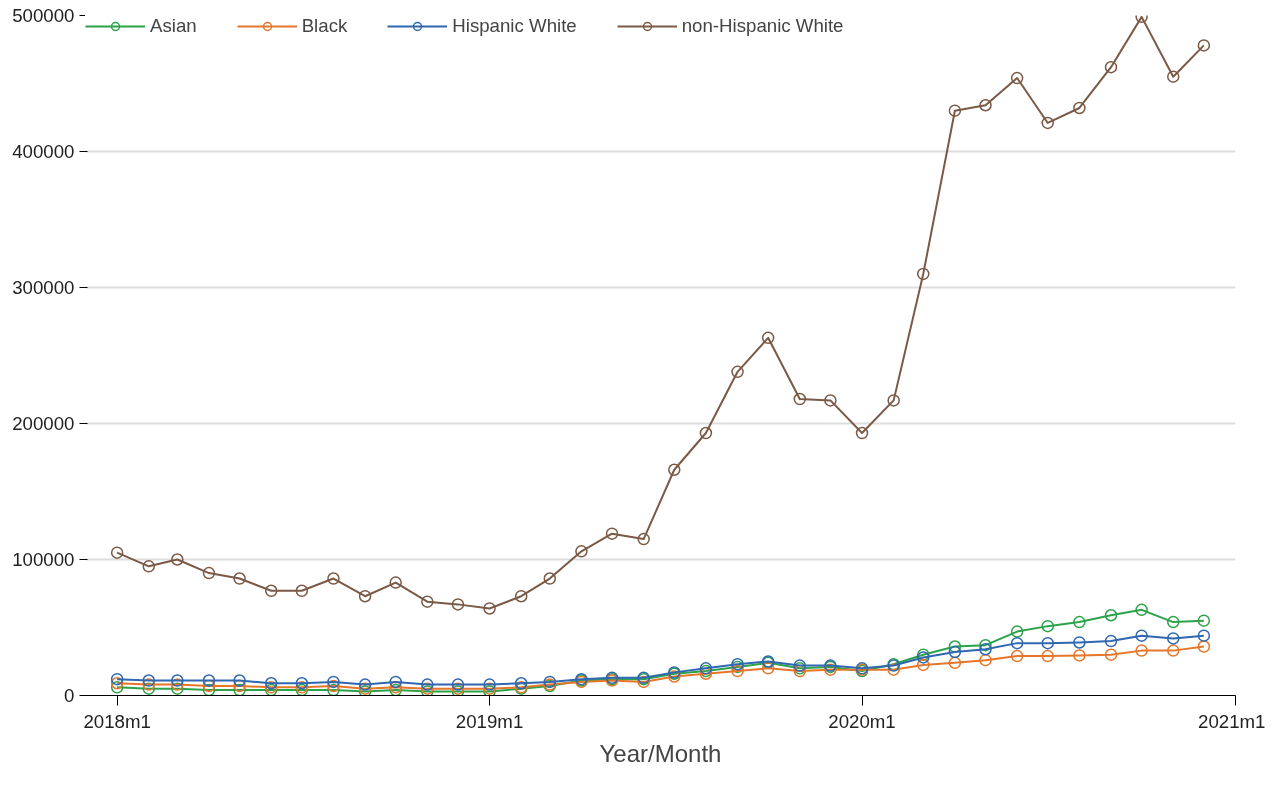 This screenshot has height=797, width=1276. I want to click on legend-label: Hispanic White, so click(514, 26).